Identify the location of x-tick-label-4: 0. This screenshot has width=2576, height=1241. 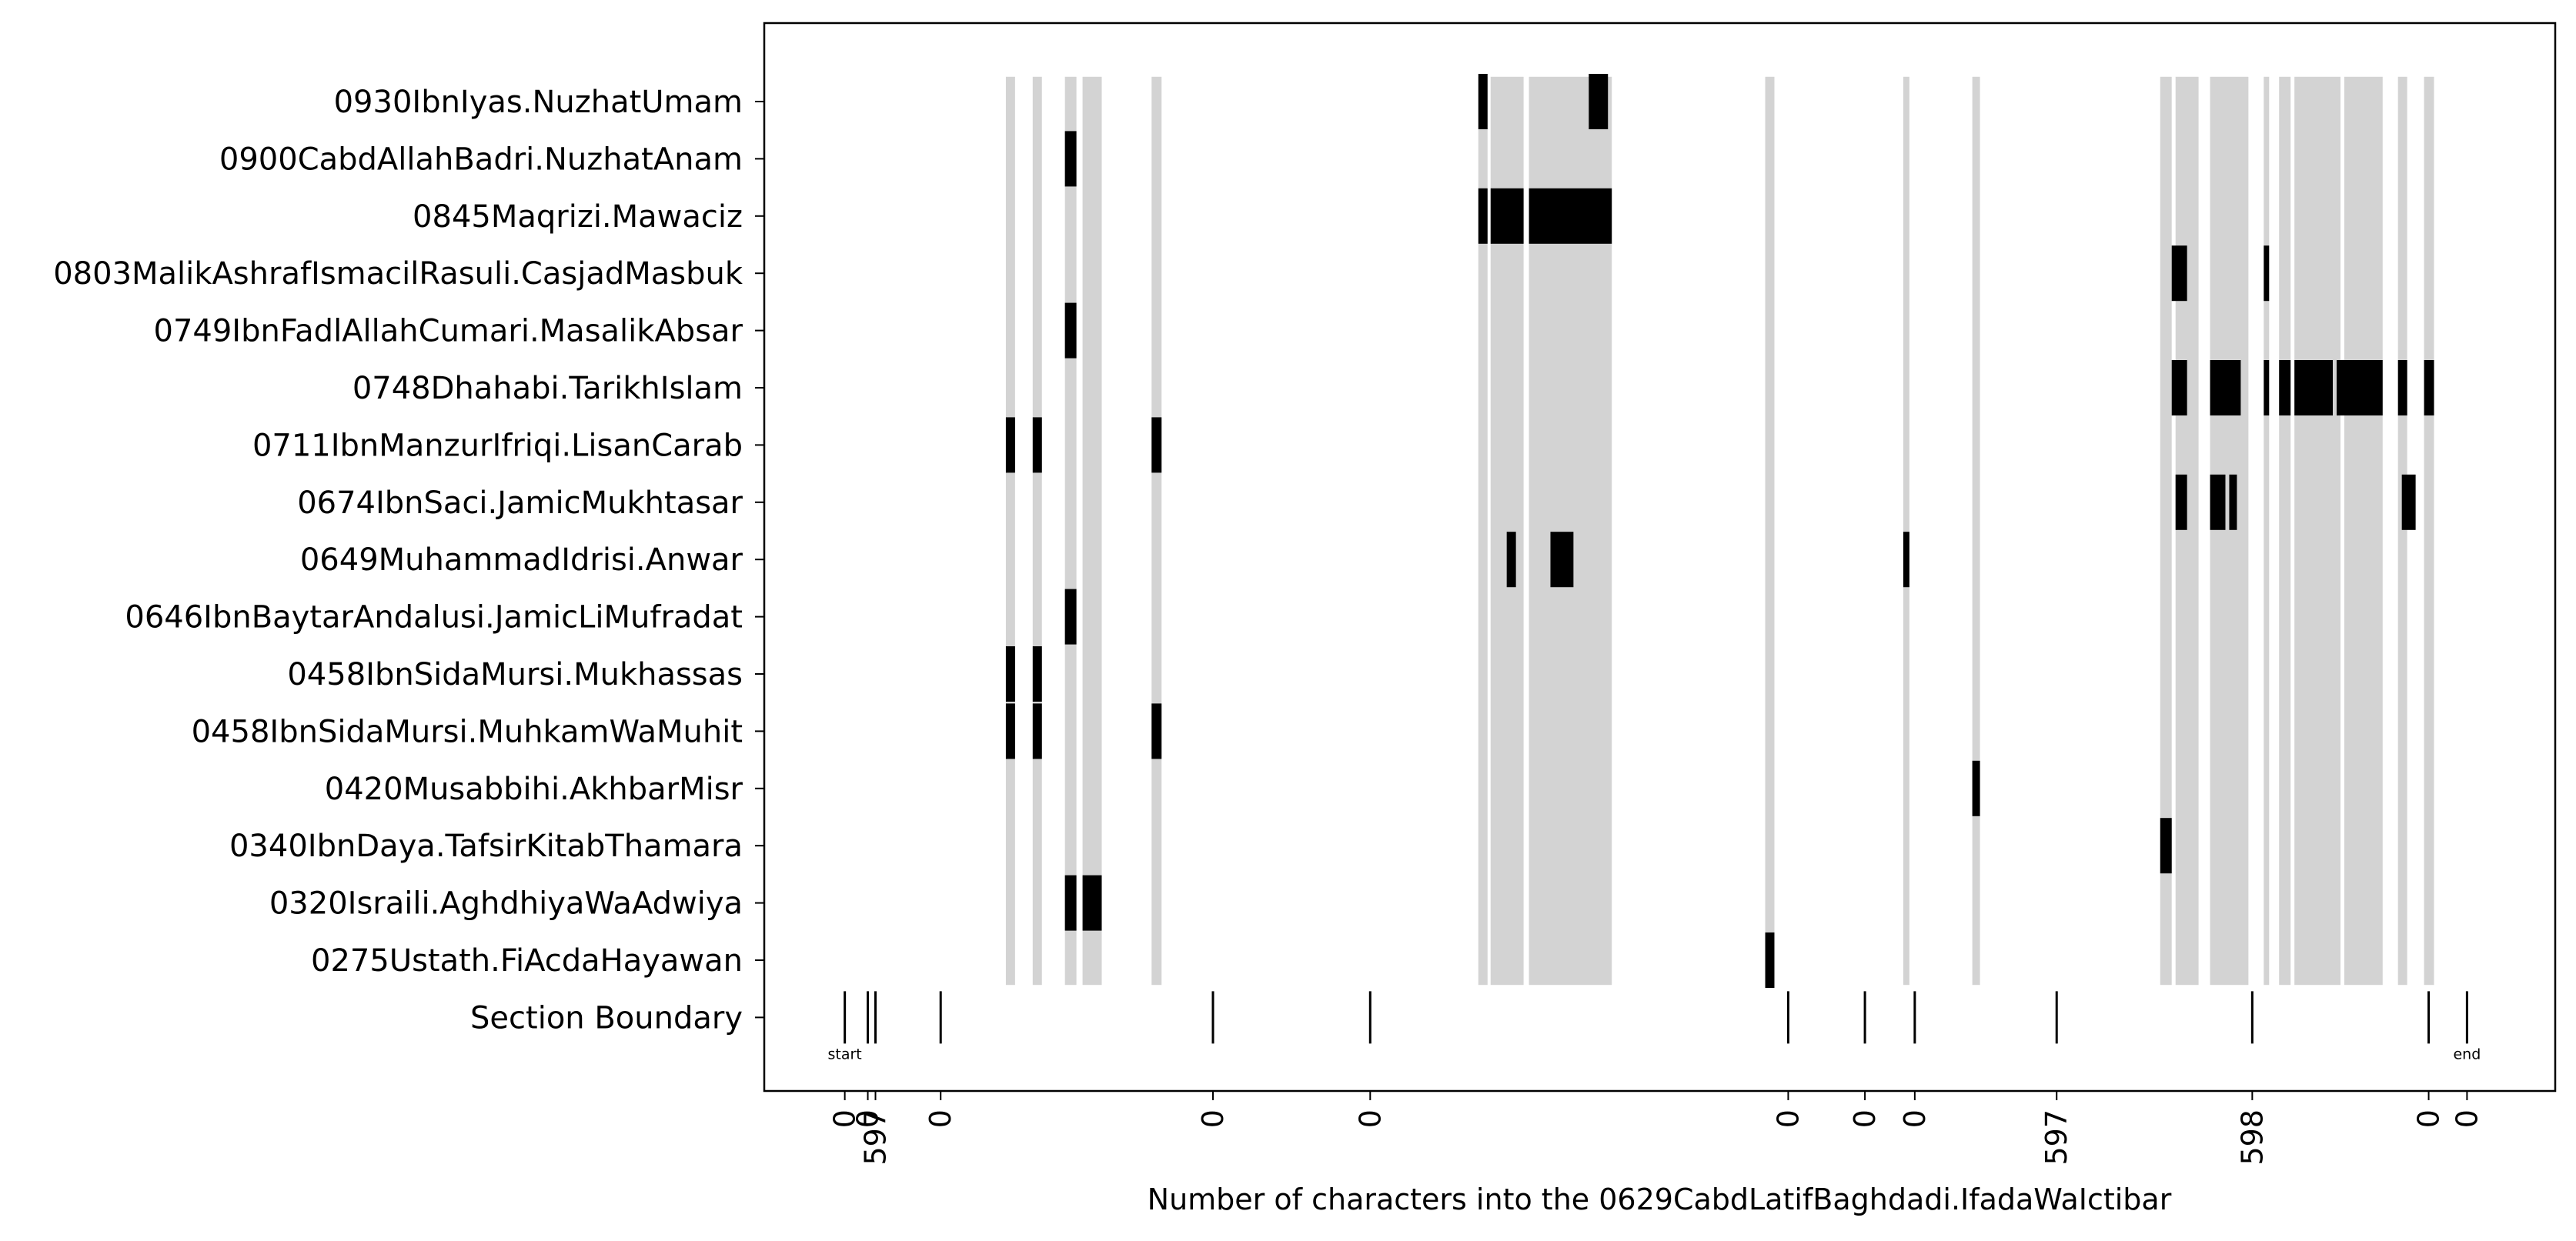
(1213, 1118).